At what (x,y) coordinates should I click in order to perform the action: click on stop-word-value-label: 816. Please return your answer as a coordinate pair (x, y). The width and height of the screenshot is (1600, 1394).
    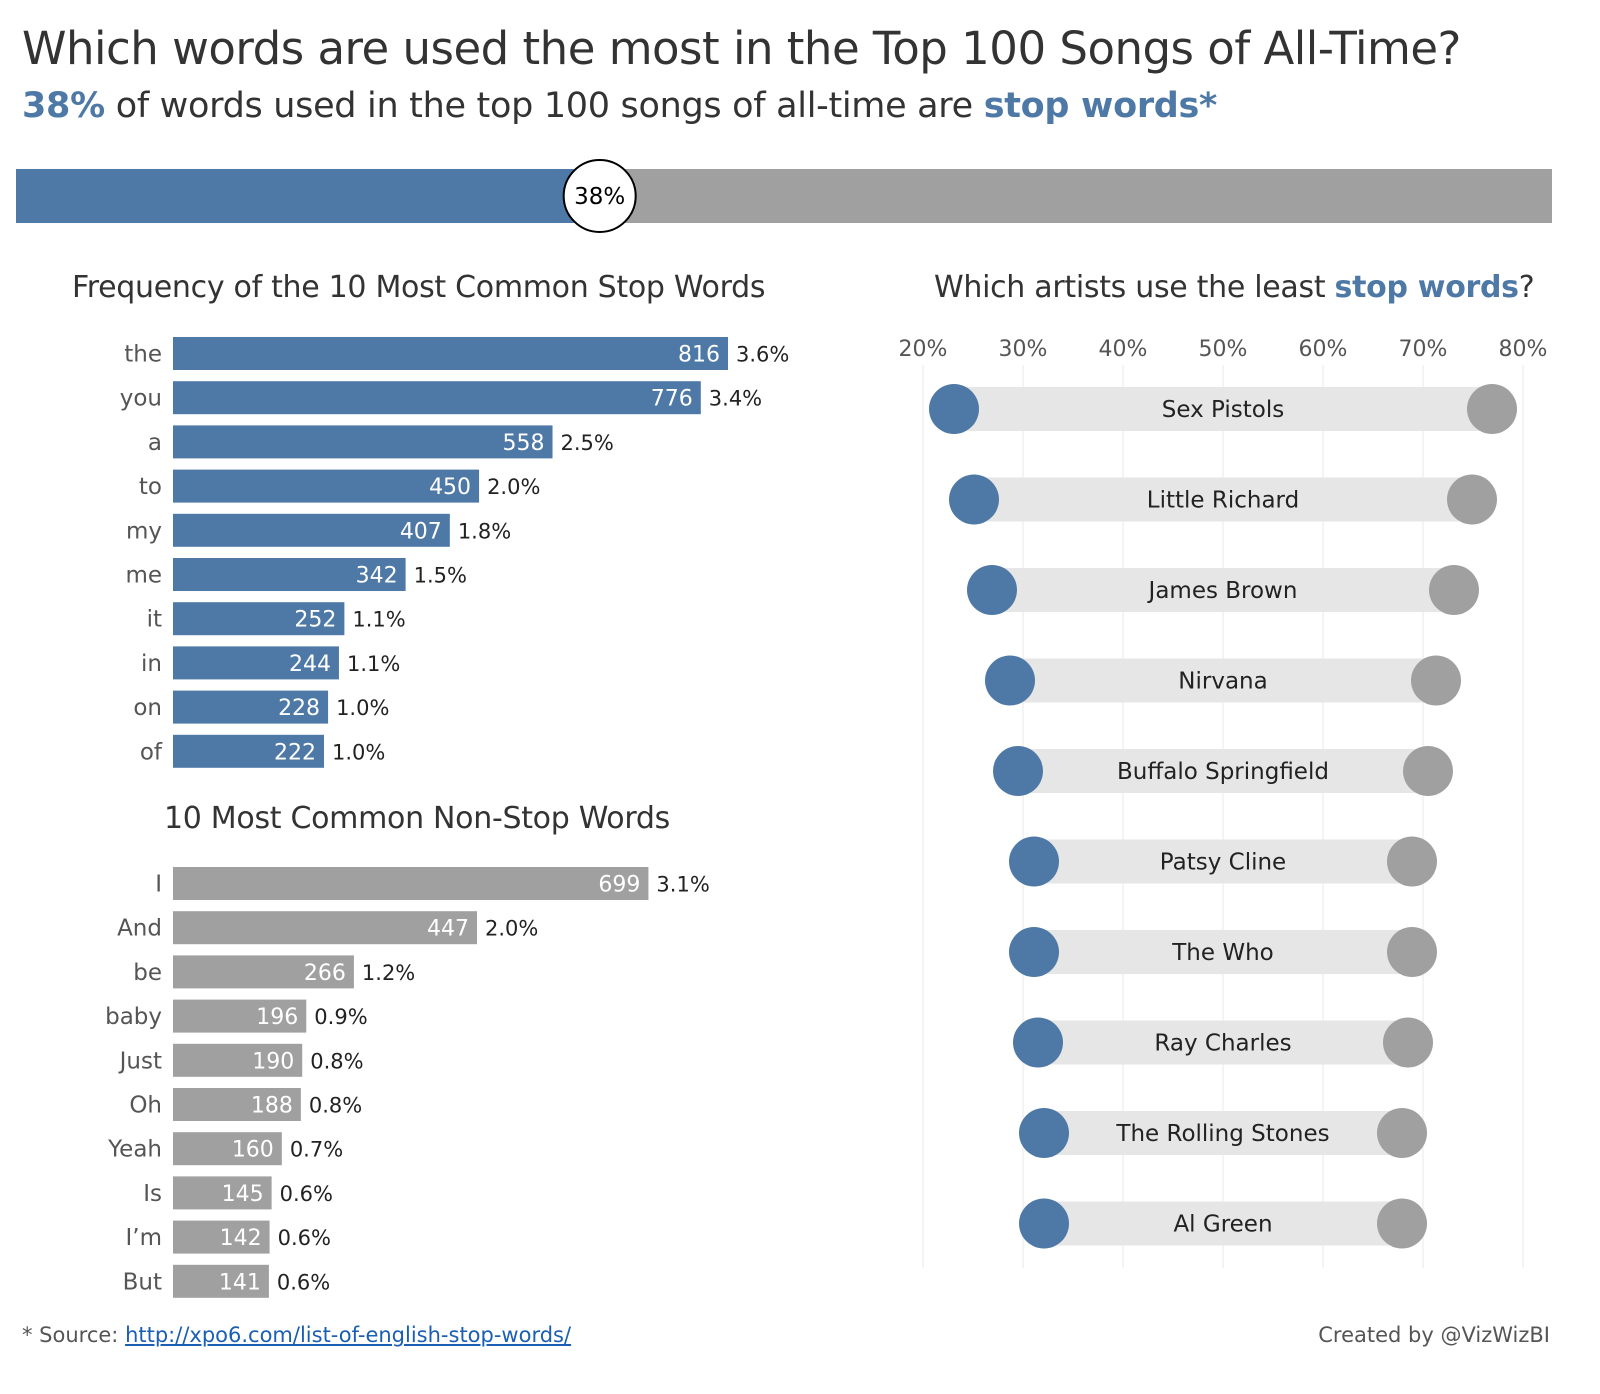
    Looking at the image, I should click on (699, 355).